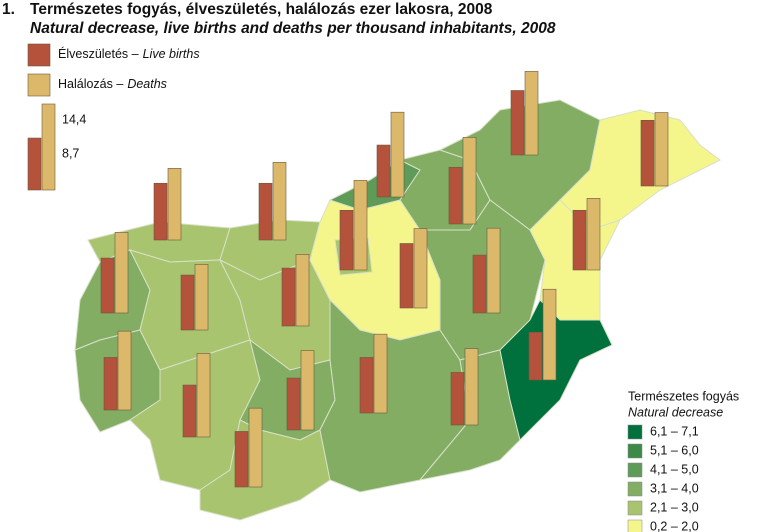 This screenshot has height=532, width=780. I want to click on legend-name: Halálozás –, so click(90, 84).